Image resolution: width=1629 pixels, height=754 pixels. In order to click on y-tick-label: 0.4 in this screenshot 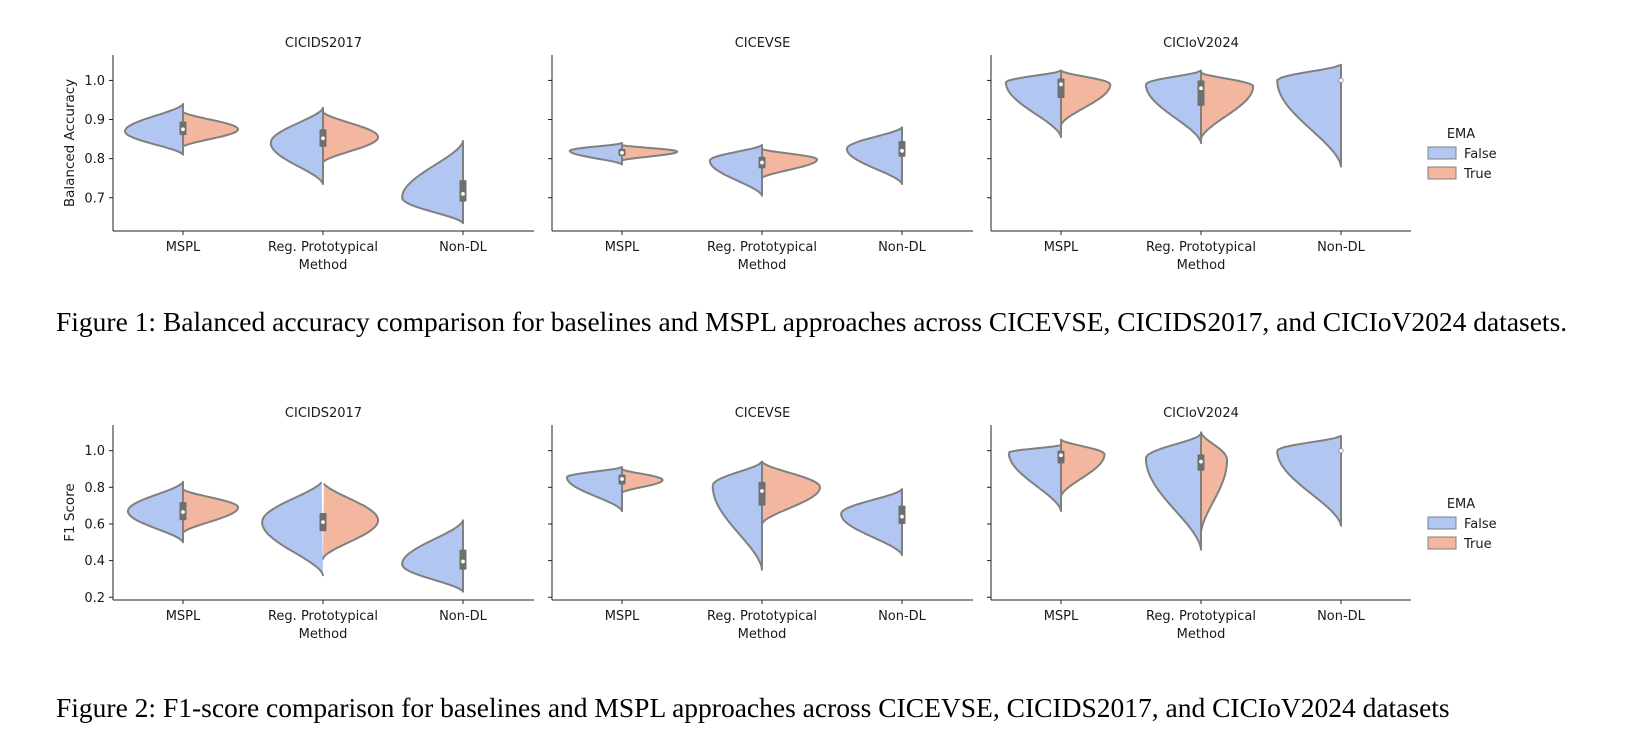, I will do `click(94, 561)`.